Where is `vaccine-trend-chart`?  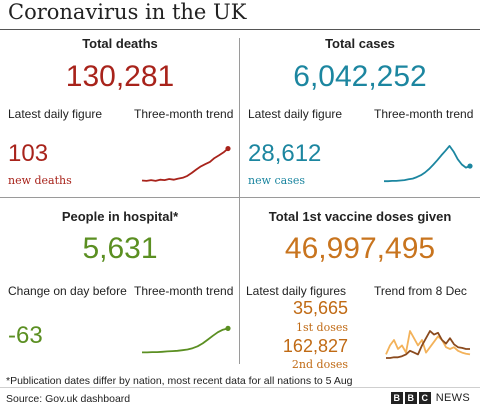
vaccine-trend-chart is located at coordinates (428, 344).